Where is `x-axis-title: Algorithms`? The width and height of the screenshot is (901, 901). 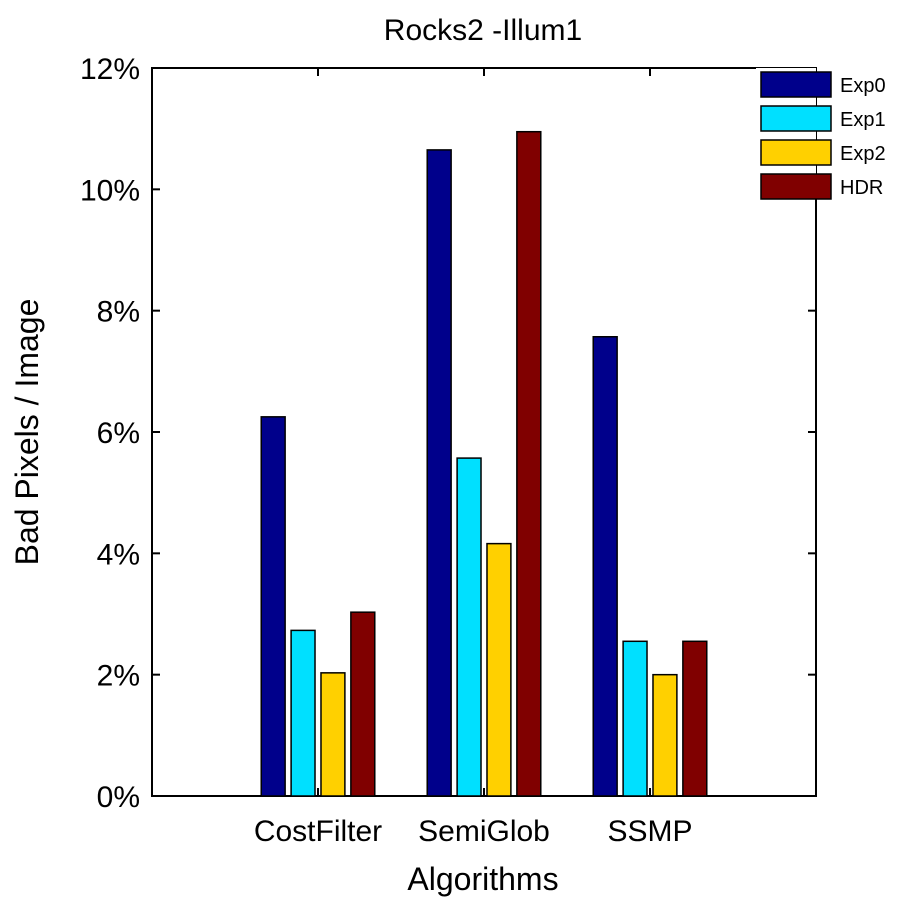 x-axis-title: Algorithms is located at coordinates (482, 879).